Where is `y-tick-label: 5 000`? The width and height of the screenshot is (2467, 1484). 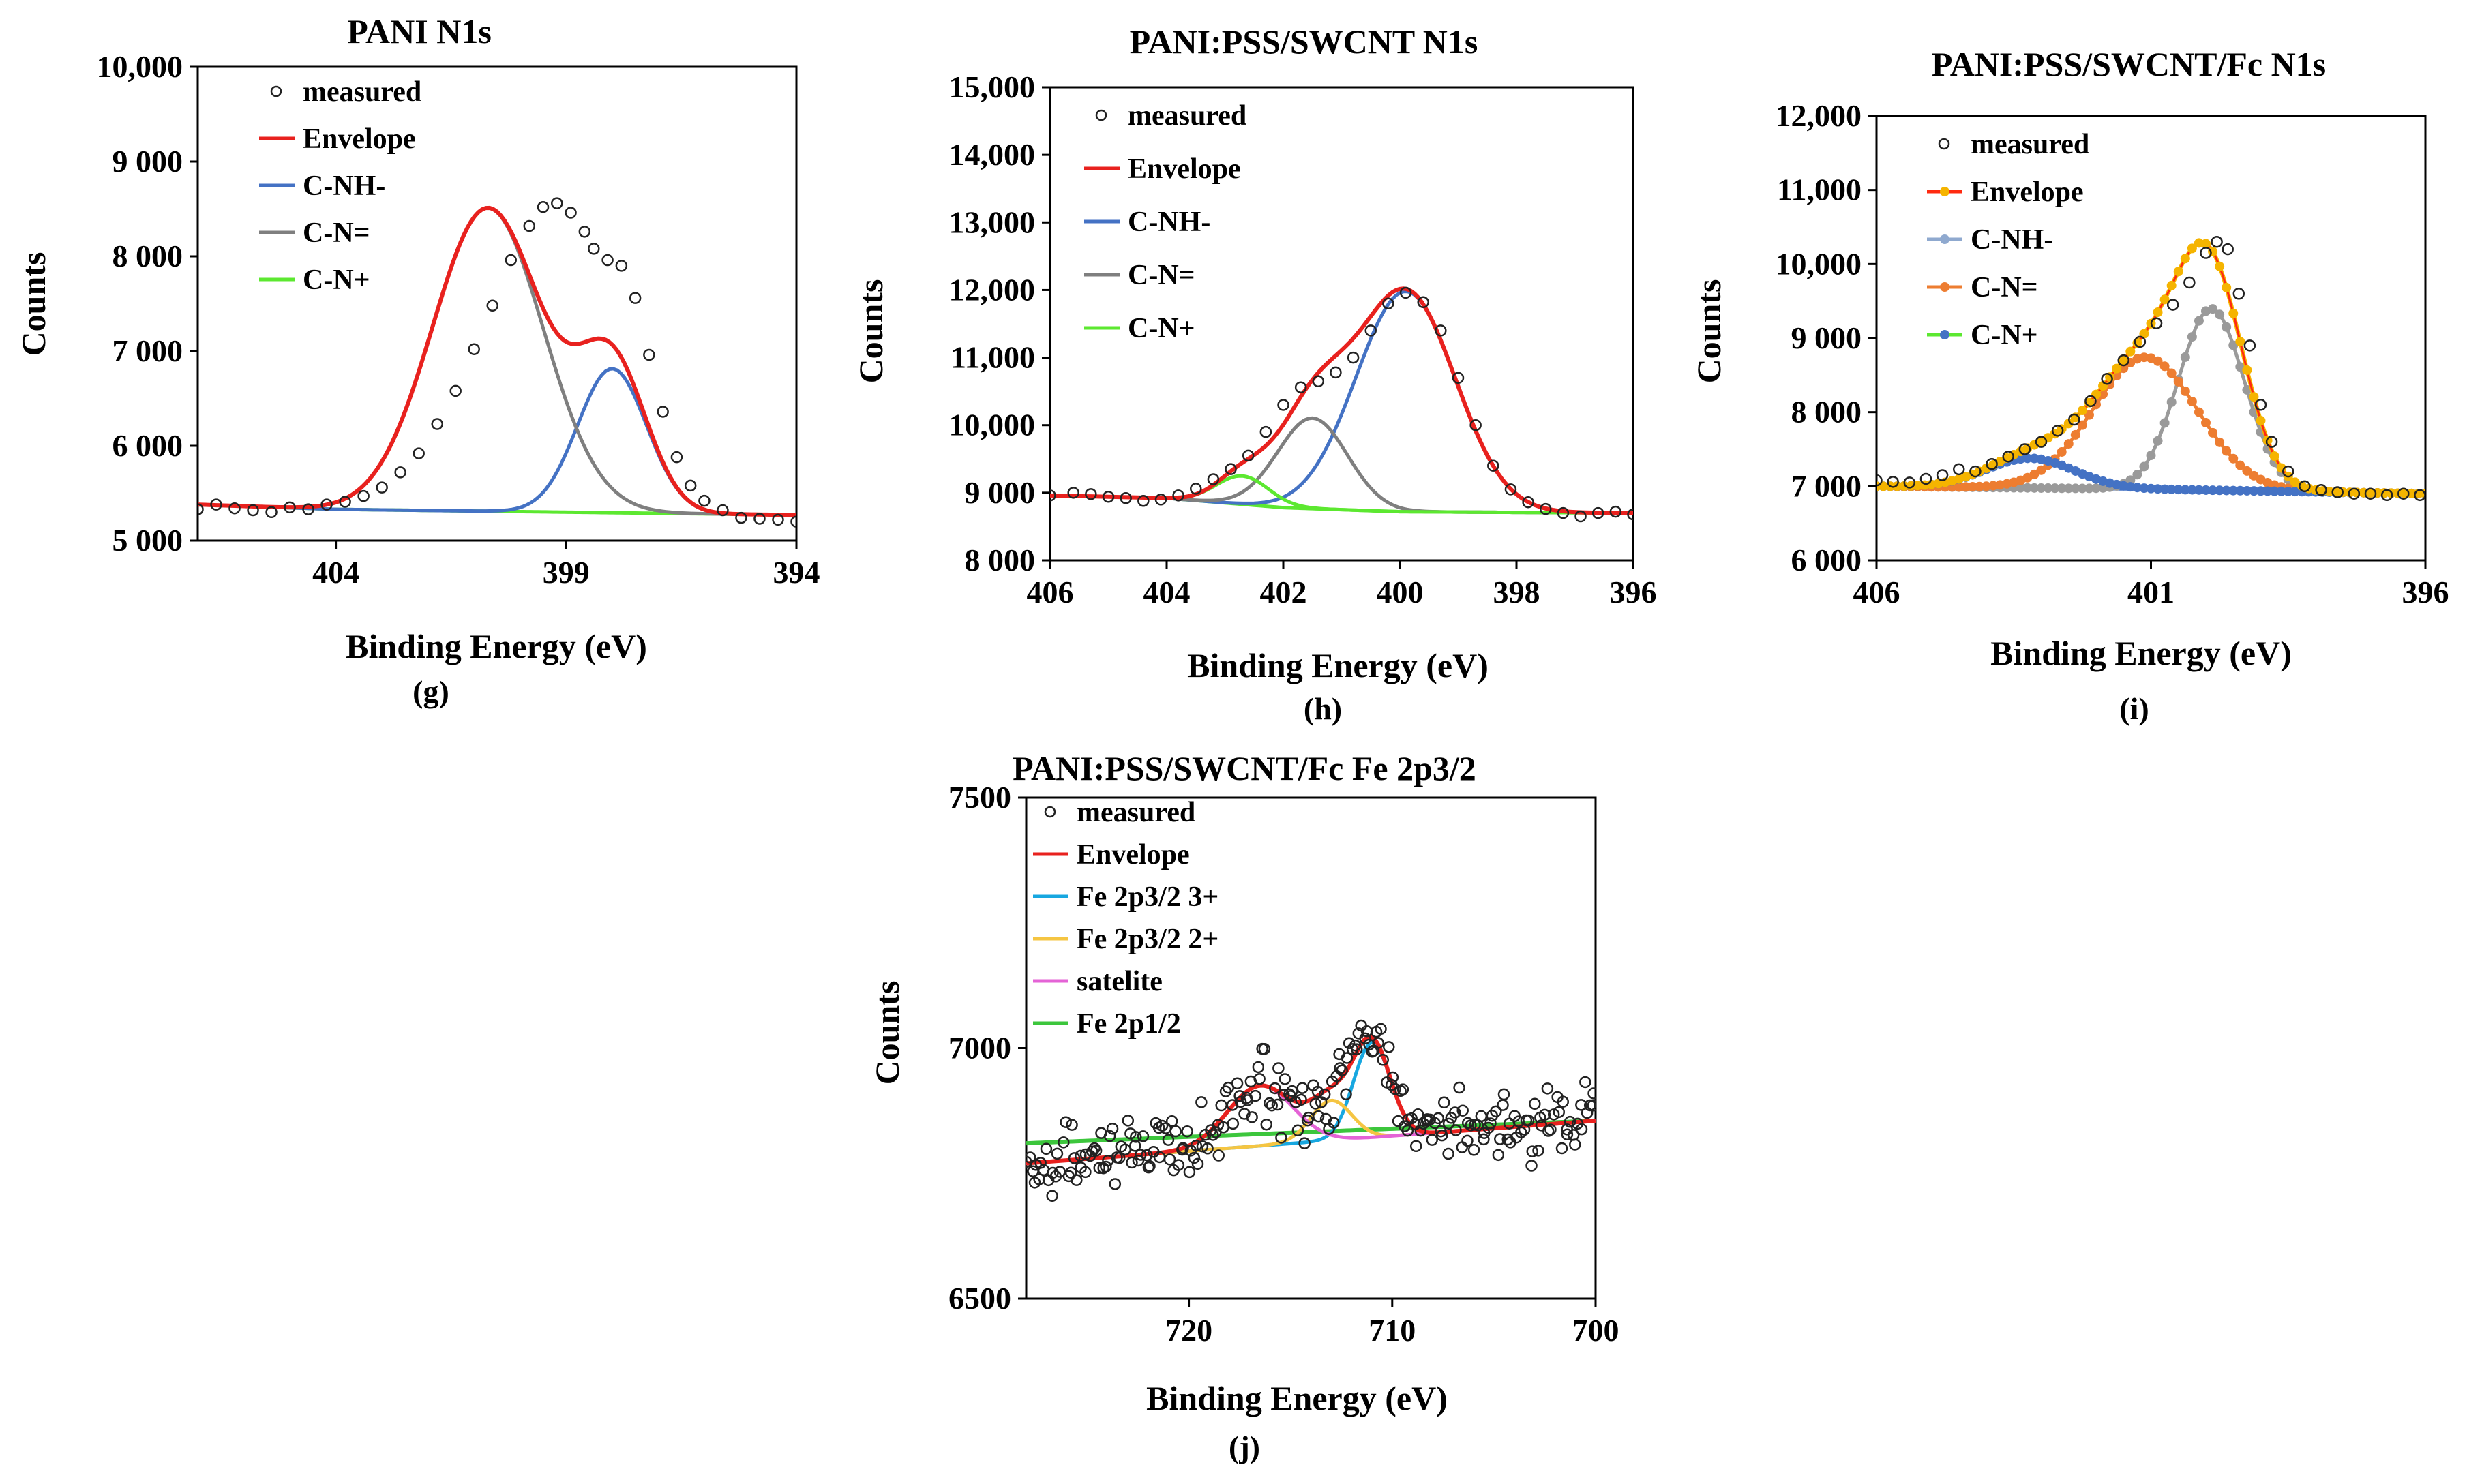
y-tick-label: 5 000 is located at coordinates (148, 540).